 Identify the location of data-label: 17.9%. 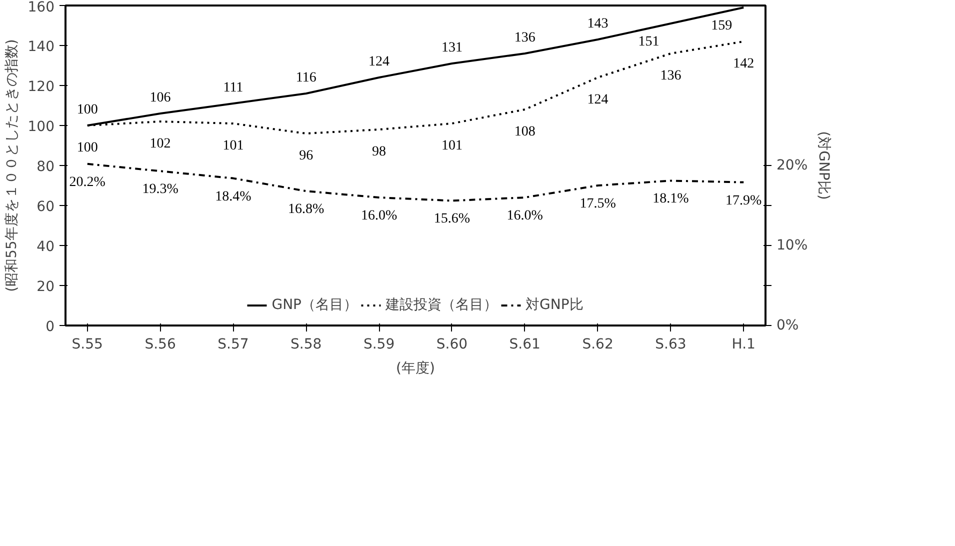
(744, 200).